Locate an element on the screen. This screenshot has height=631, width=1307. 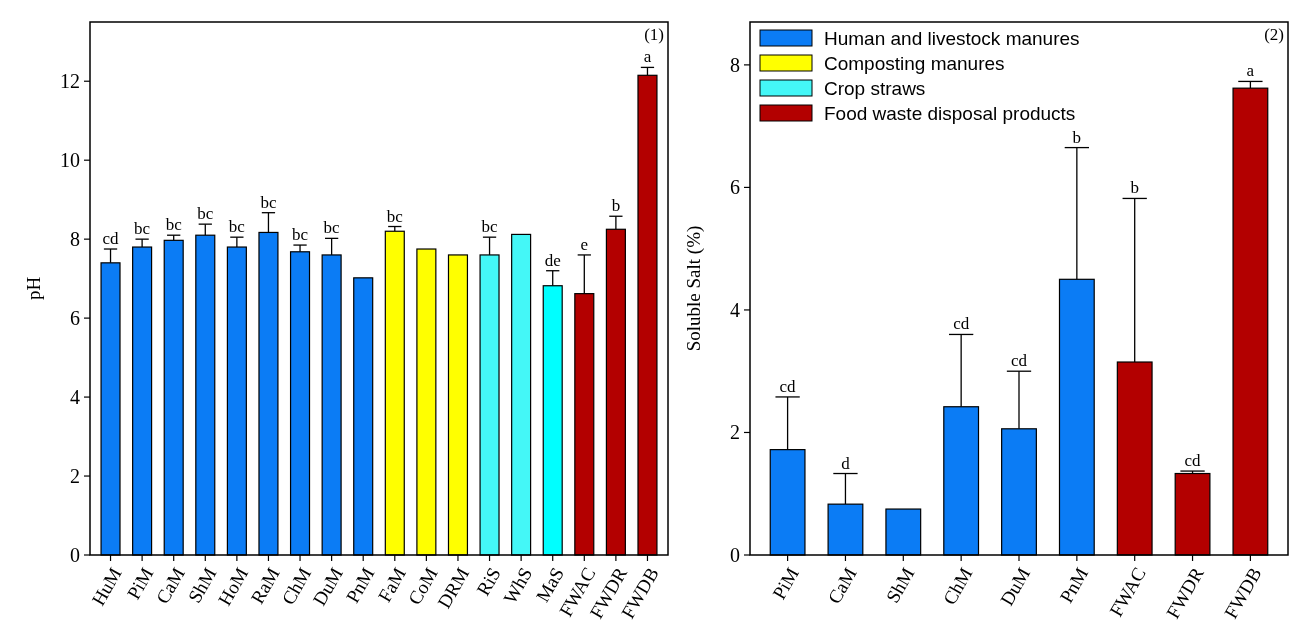
annotation: d is located at coordinates (846, 463).